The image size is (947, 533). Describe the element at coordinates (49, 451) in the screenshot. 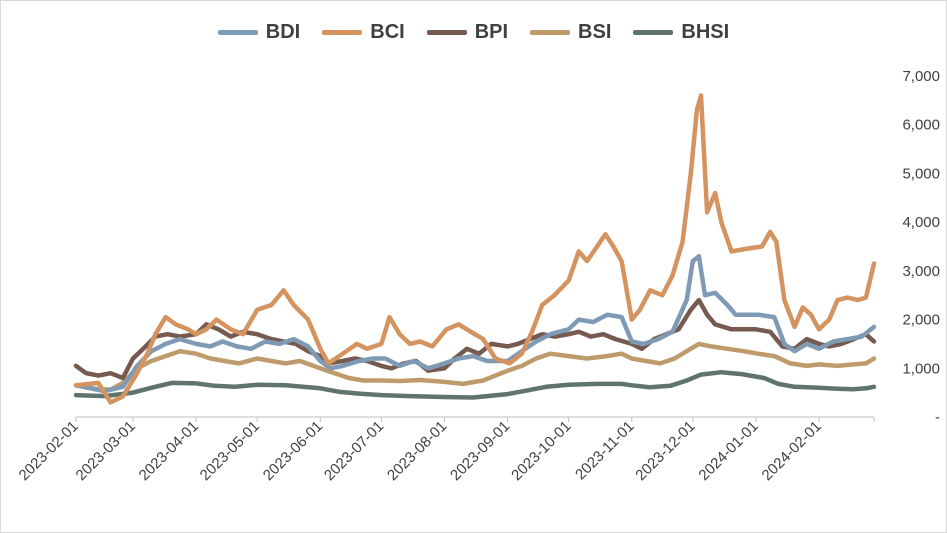

I see `x-tick-label: 2023-02-01` at that location.